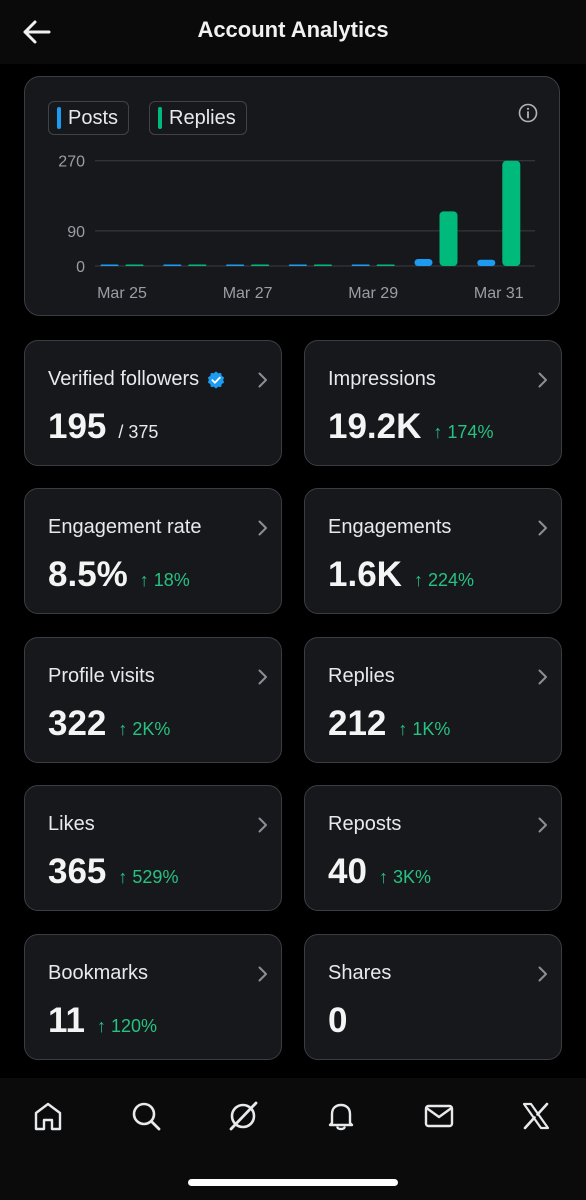 Image resolution: width=586 pixels, height=1200 pixels. What do you see at coordinates (77, 871) in the screenshot?
I see `stat-value: 365` at bounding box center [77, 871].